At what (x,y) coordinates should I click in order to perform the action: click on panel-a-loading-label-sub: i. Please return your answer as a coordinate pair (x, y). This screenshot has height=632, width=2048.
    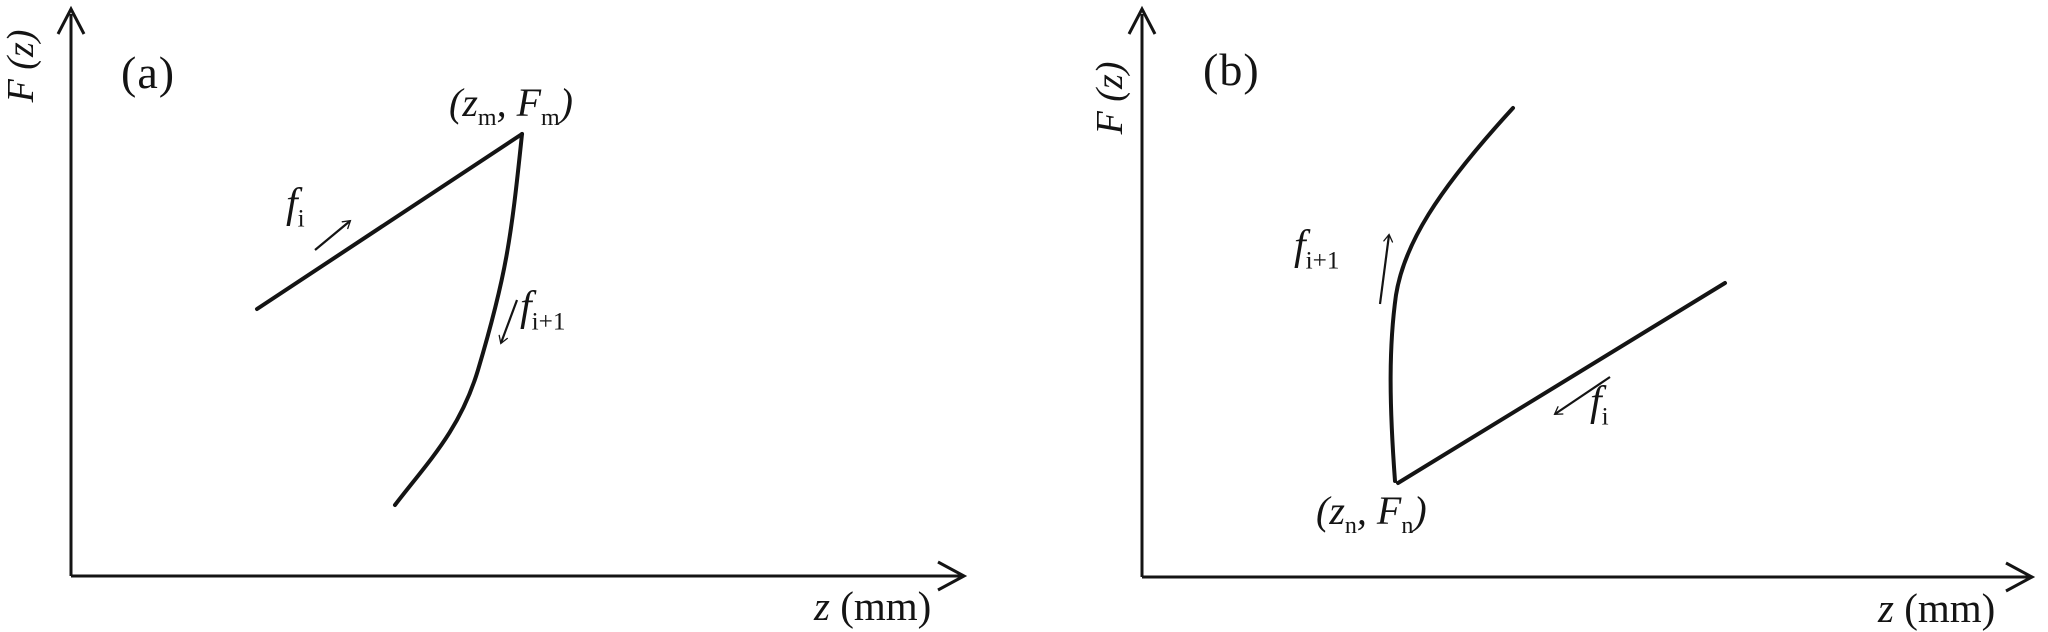
    Looking at the image, I should click on (301, 219).